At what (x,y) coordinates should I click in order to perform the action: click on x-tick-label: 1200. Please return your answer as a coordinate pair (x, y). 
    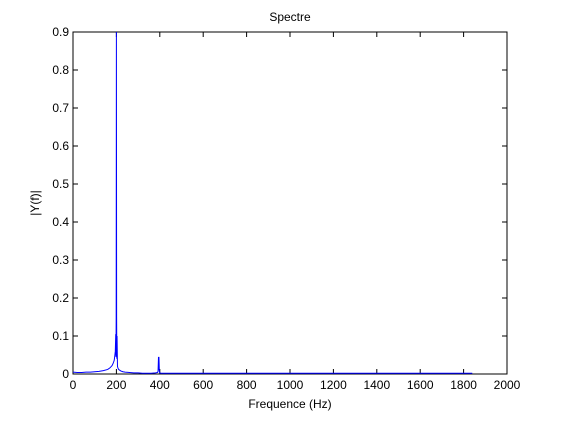
    Looking at the image, I should click on (333, 385).